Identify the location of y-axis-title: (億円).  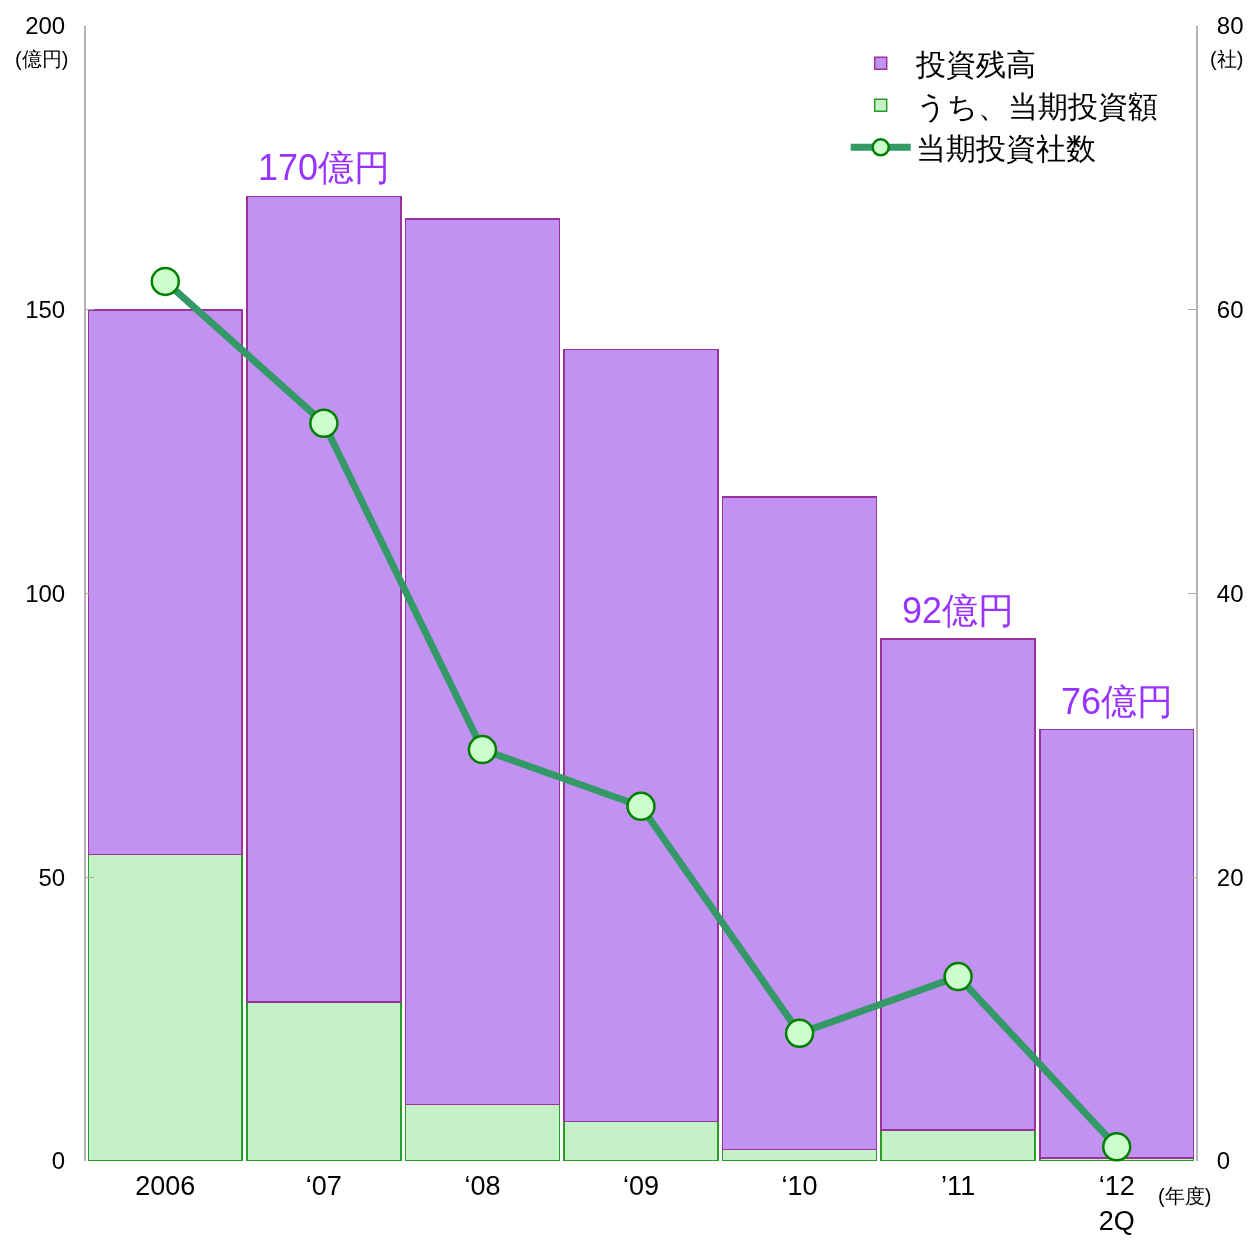
(42, 59).